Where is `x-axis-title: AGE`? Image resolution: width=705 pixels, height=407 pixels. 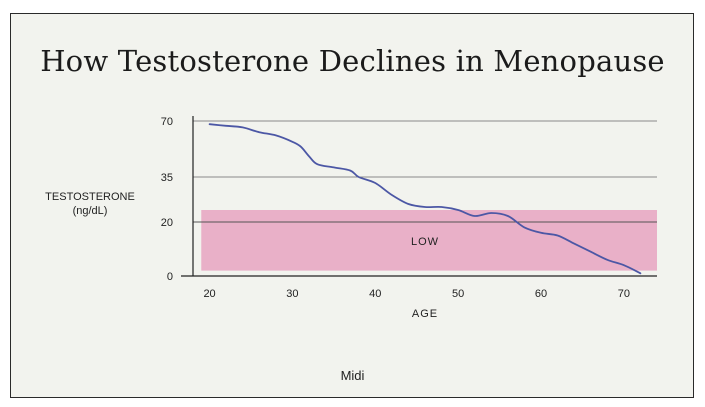 x-axis-title: AGE is located at coordinates (425, 314).